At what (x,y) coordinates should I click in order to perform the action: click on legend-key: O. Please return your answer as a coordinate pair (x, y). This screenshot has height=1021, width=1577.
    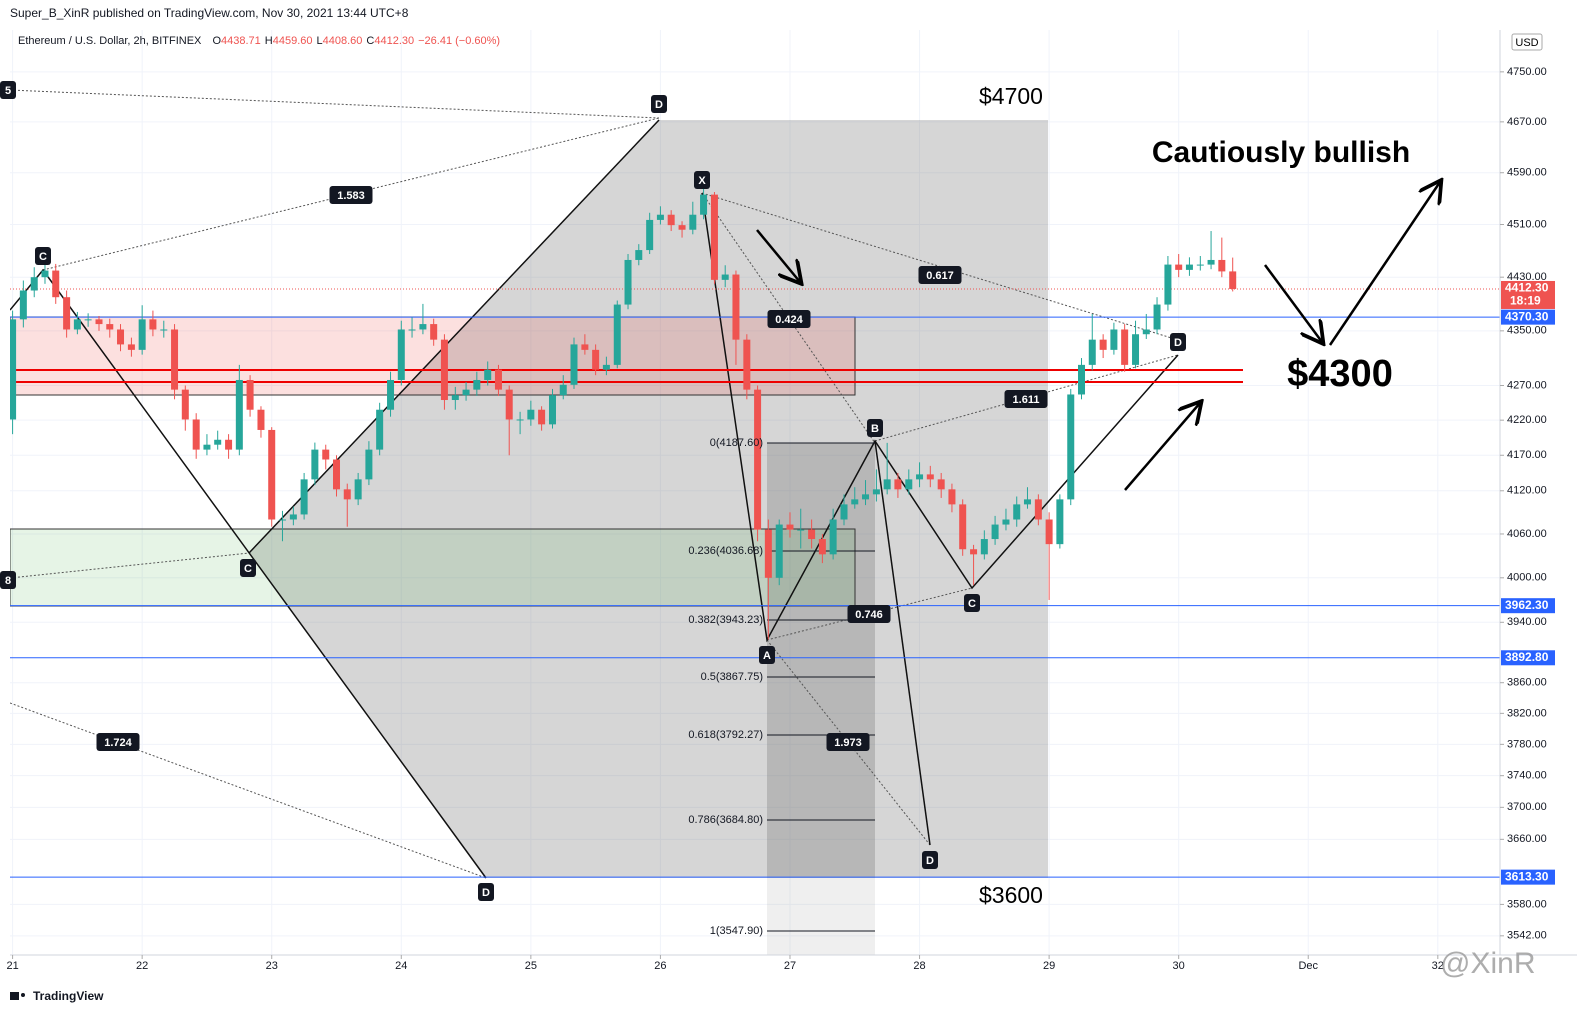
    Looking at the image, I should click on (216, 41).